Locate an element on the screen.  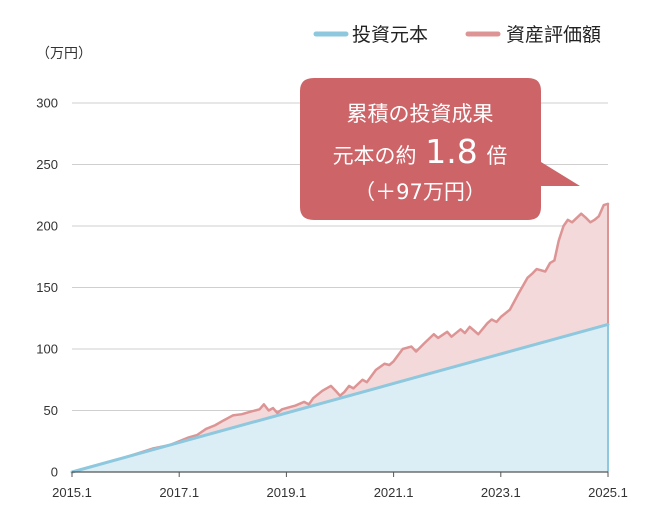
legend: 投資元本 資産評価額 is located at coordinates (457, 35).